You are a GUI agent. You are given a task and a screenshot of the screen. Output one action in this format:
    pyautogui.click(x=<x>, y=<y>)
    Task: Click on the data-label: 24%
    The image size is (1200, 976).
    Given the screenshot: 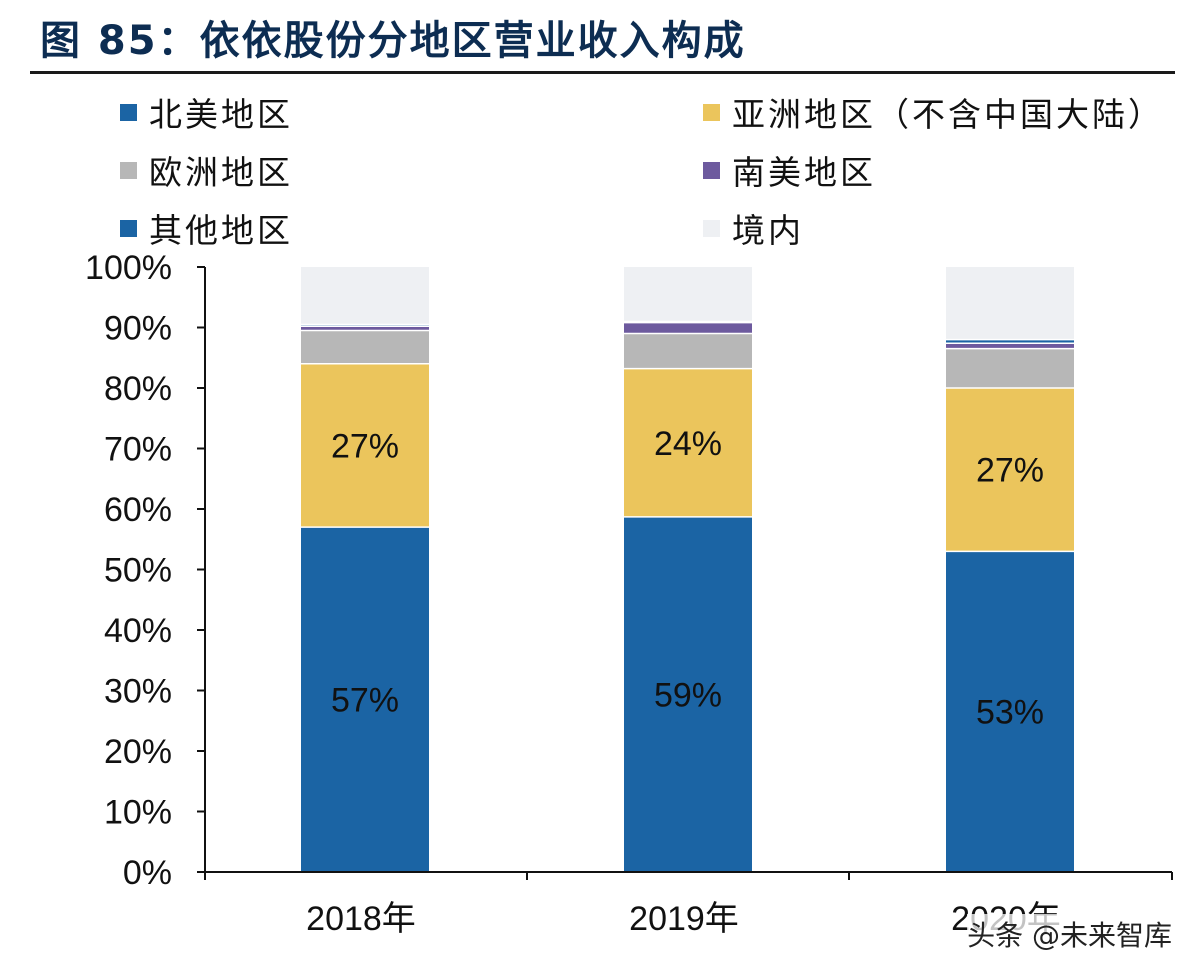 What is the action you would take?
    pyautogui.click(x=688, y=444)
    